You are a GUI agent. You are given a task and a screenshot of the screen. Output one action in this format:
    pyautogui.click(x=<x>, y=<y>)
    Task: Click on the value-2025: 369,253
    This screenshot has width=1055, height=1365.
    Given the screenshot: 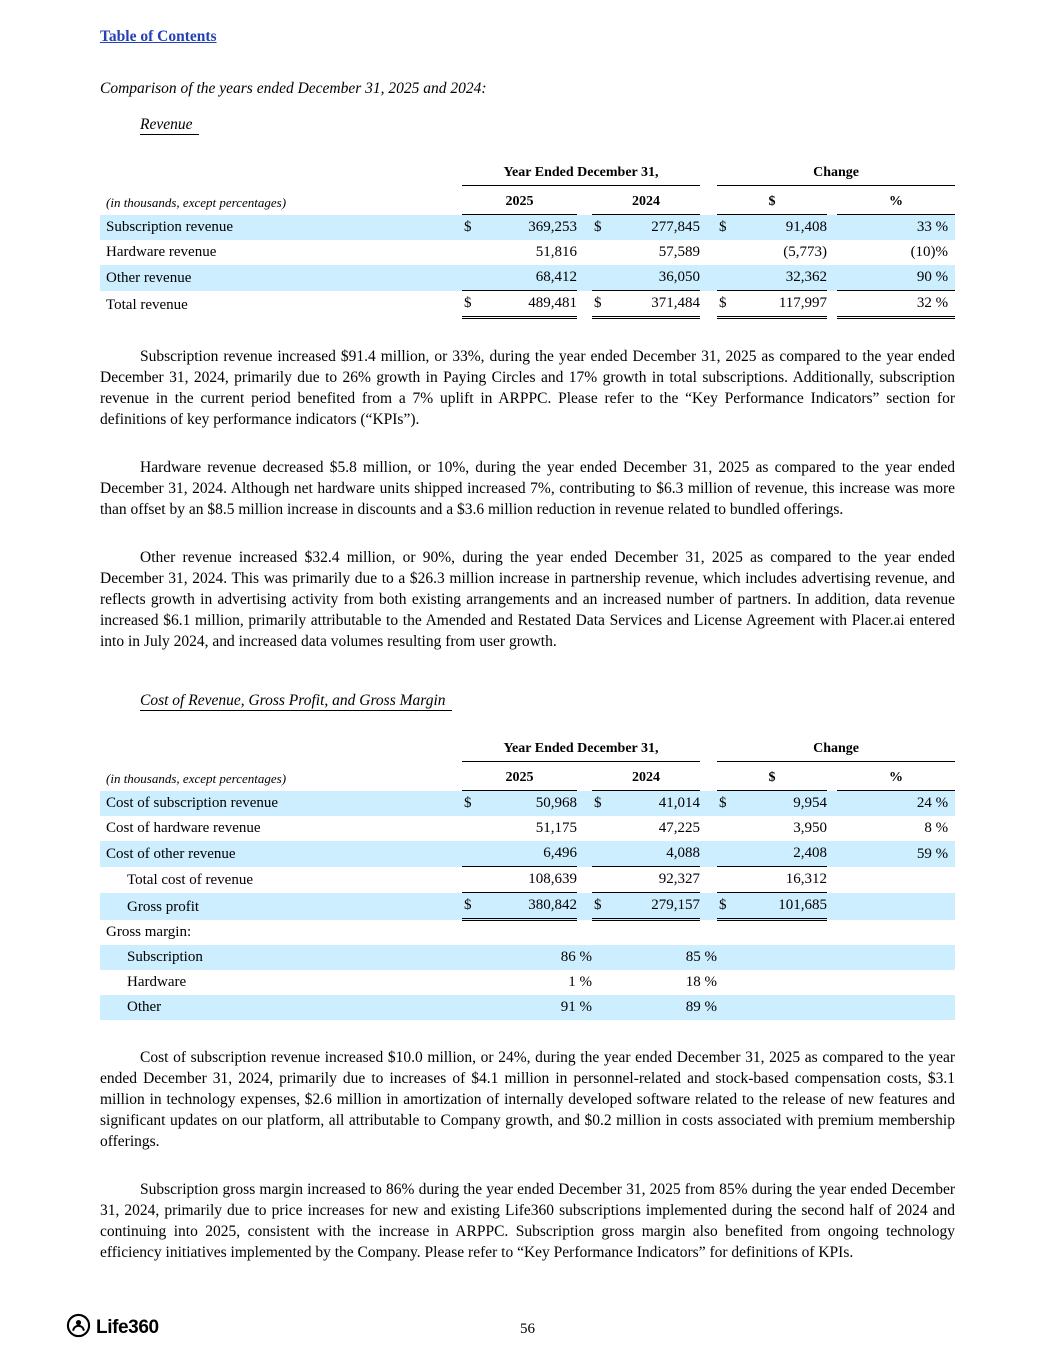 What is the action you would take?
    pyautogui.click(x=529, y=227)
    